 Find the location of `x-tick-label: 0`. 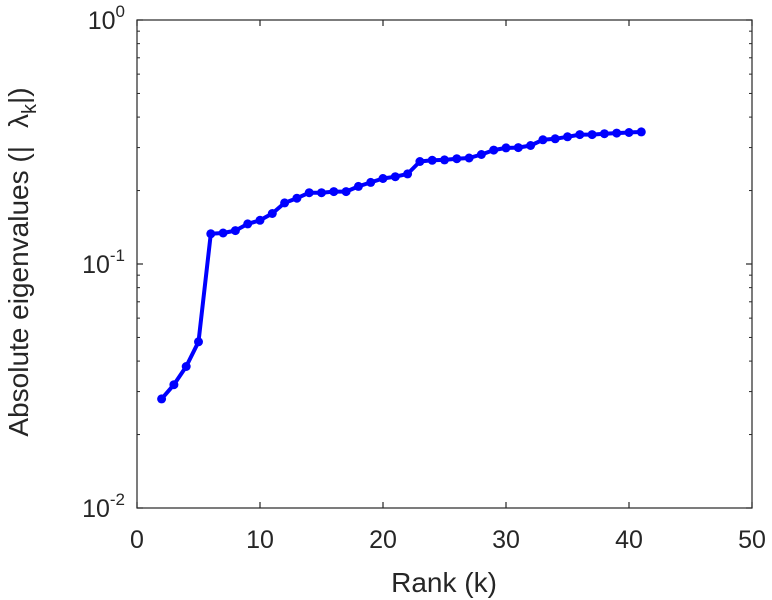

x-tick-label: 0 is located at coordinates (137, 540).